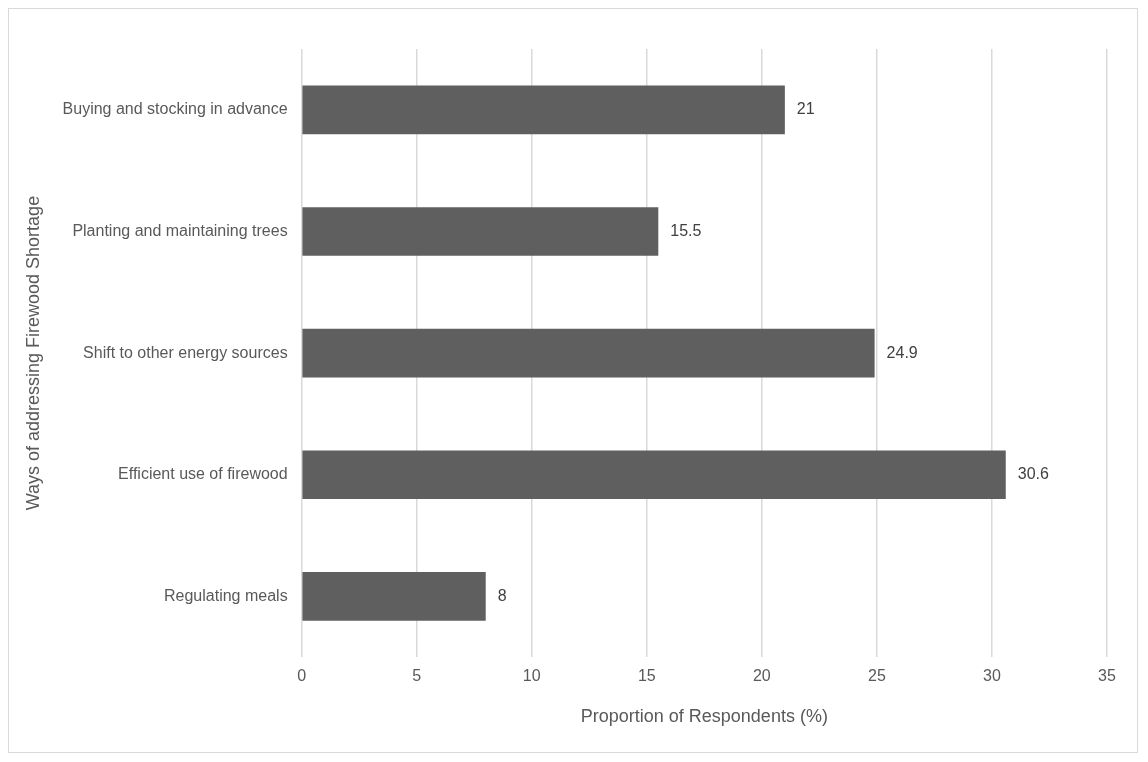 The image size is (1148, 762). I want to click on x-tick-label: 30, so click(992, 676).